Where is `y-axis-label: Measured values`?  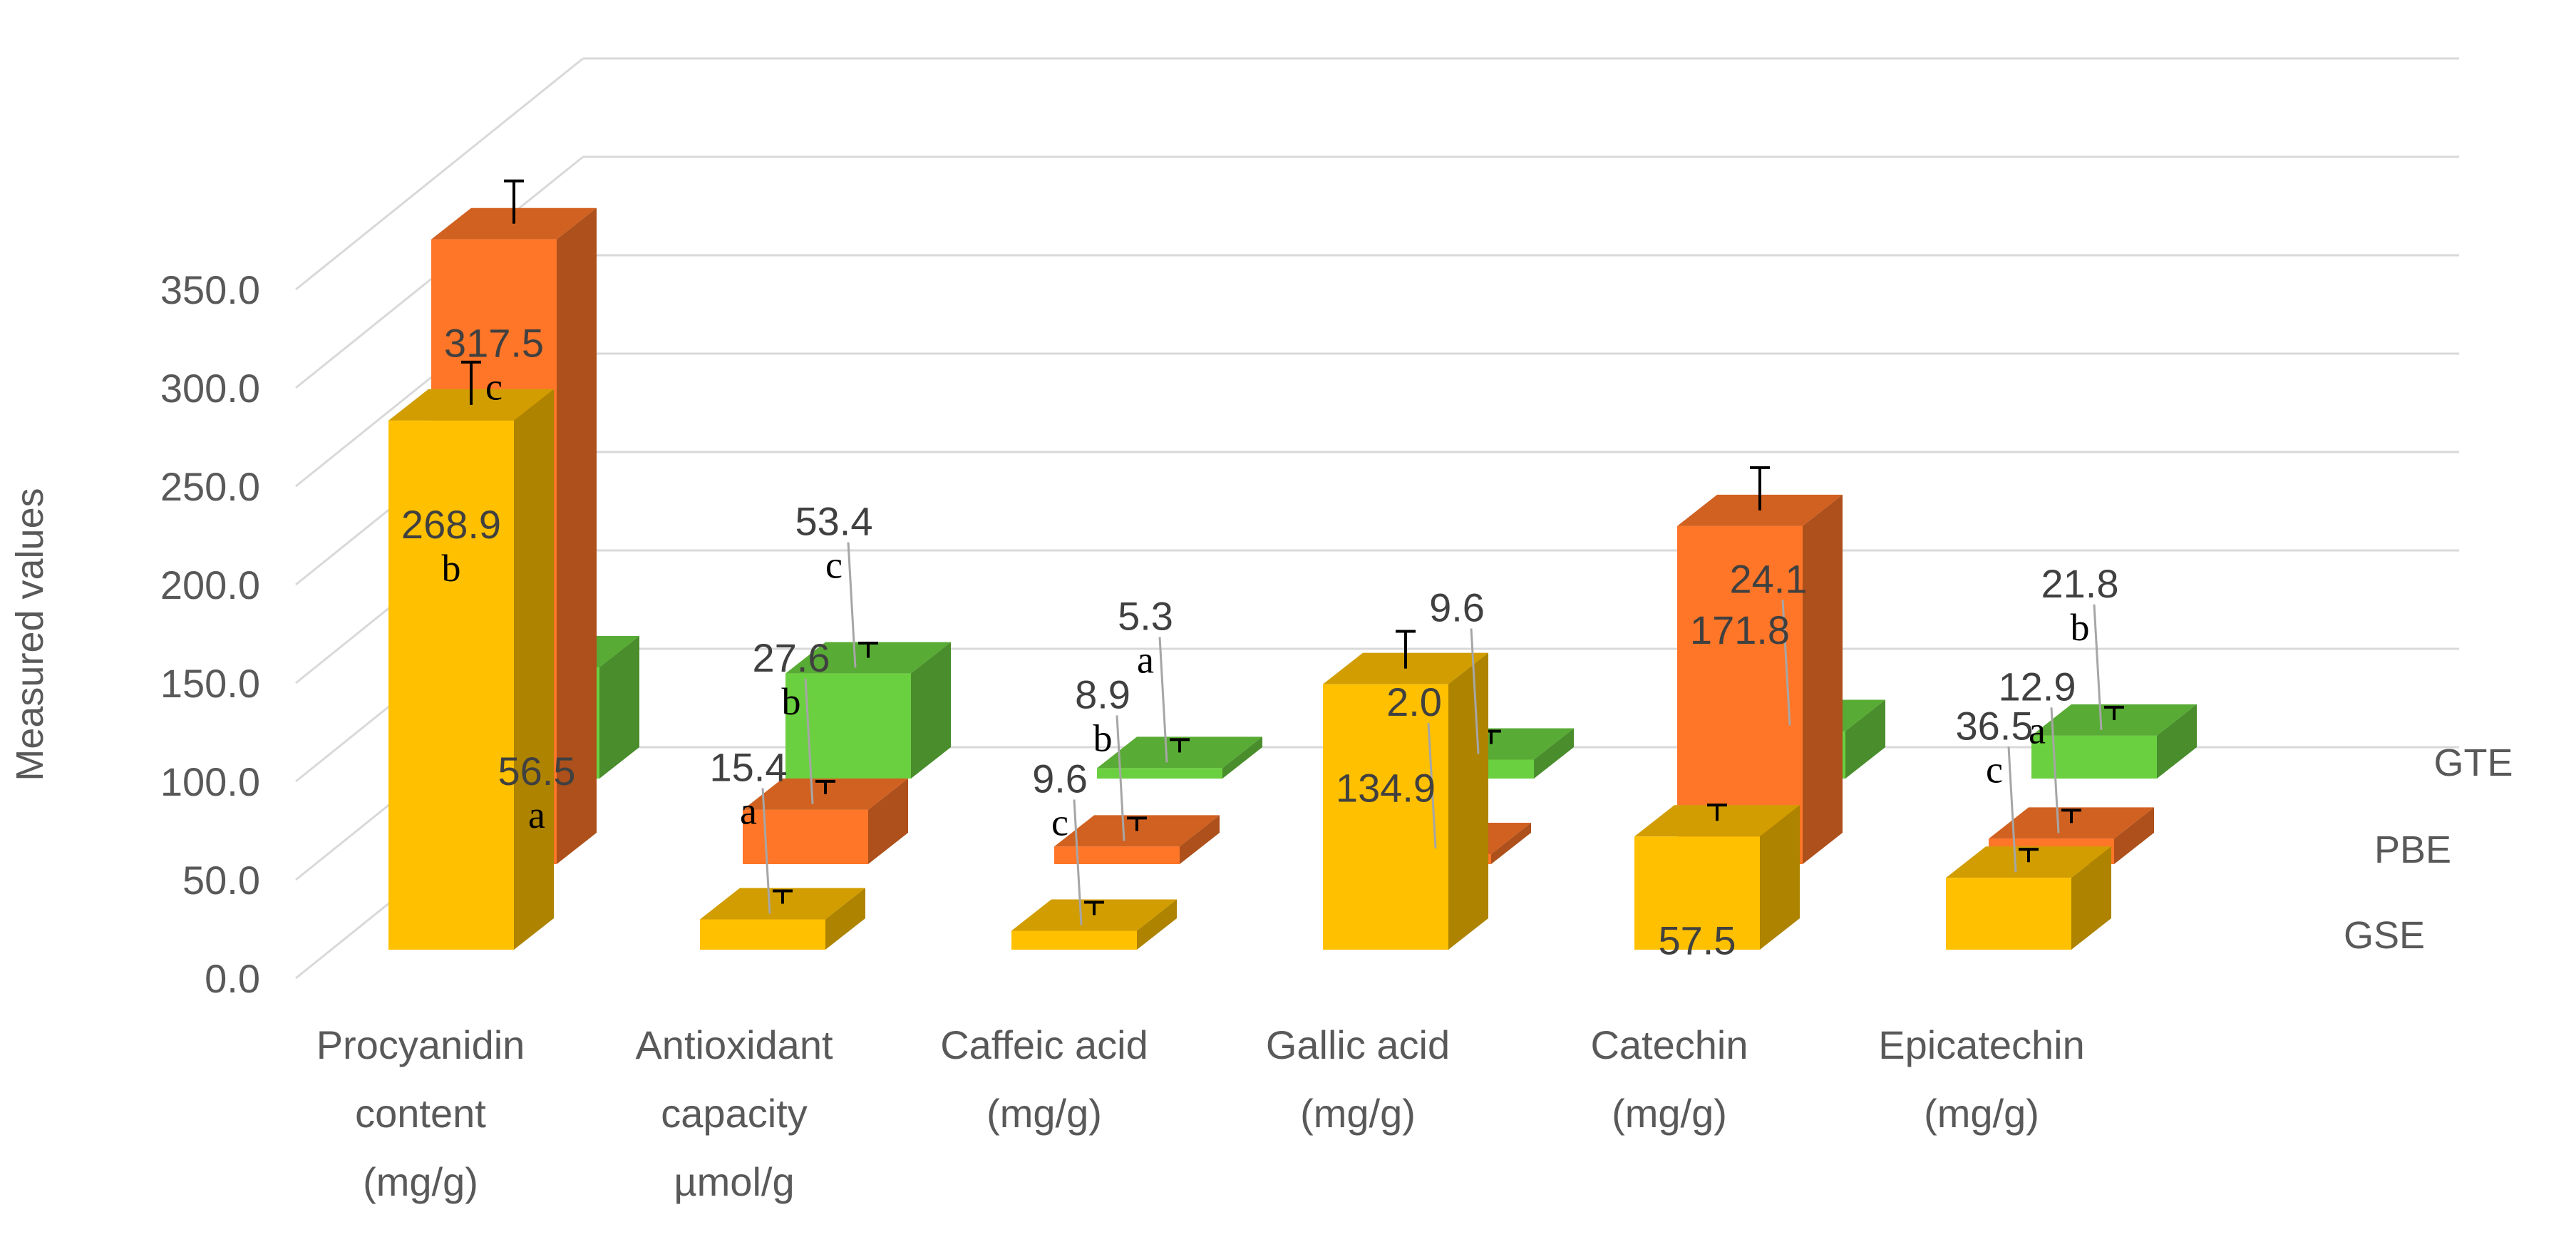 y-axis-label: Measured values is located at coordinates (30, 634).